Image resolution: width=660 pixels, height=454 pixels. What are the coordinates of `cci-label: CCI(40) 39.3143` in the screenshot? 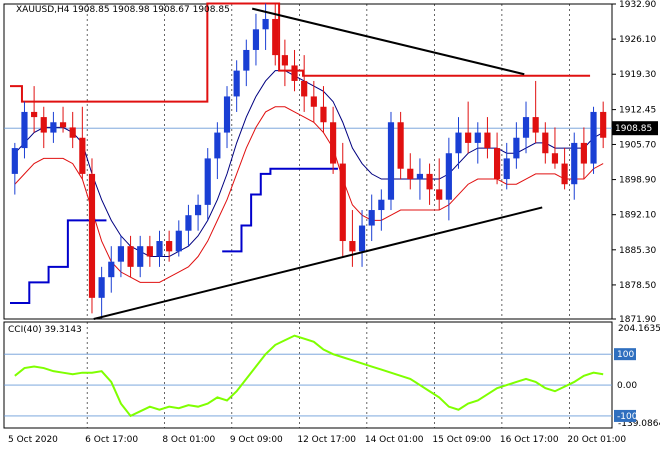 It's located at (45, 330).